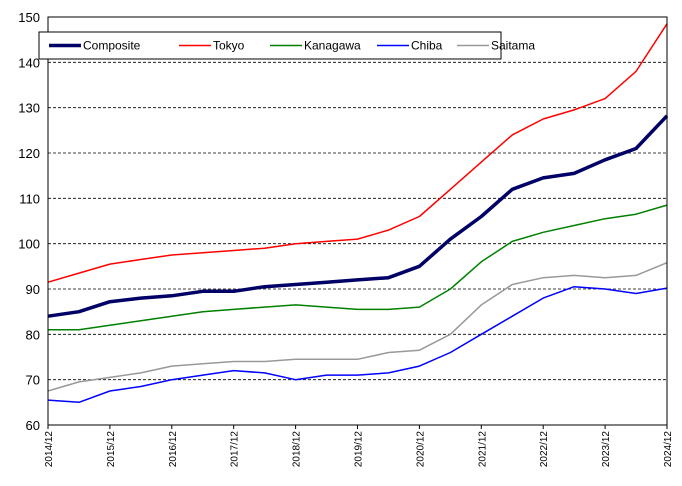 This screenshot has width=682, height=486. Describe the element at coordinates (297, 449) in the screenshot. I see `x-tick-label: 2018/12` at that location.